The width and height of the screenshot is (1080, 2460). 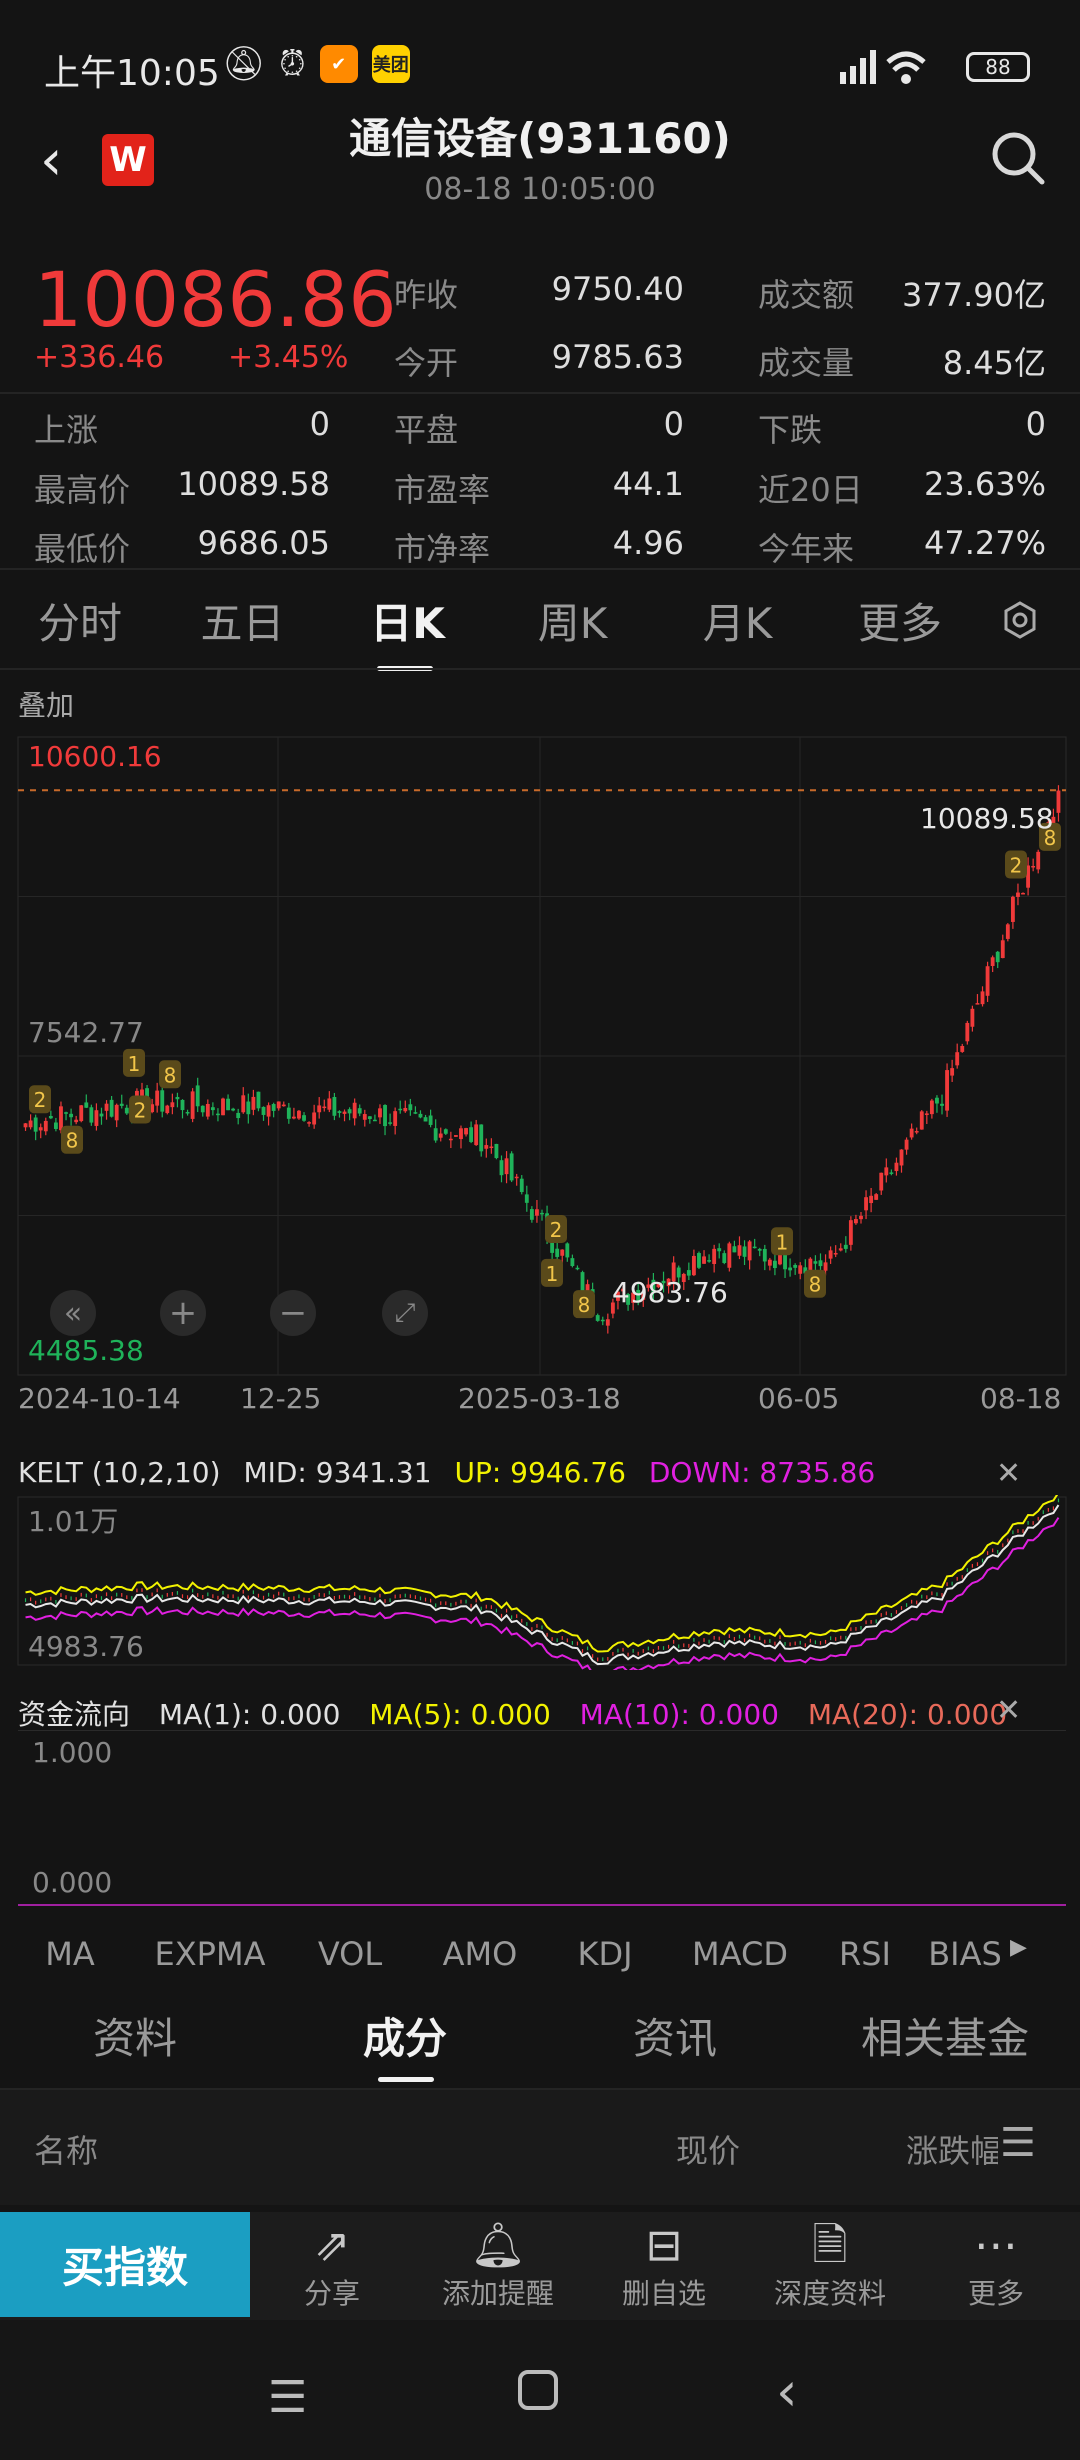 What do you see at coordinates (663, 2293) in the screenshot?
I see `remove-watchlist-label: 删自选` at bounding box center [663, 2293].